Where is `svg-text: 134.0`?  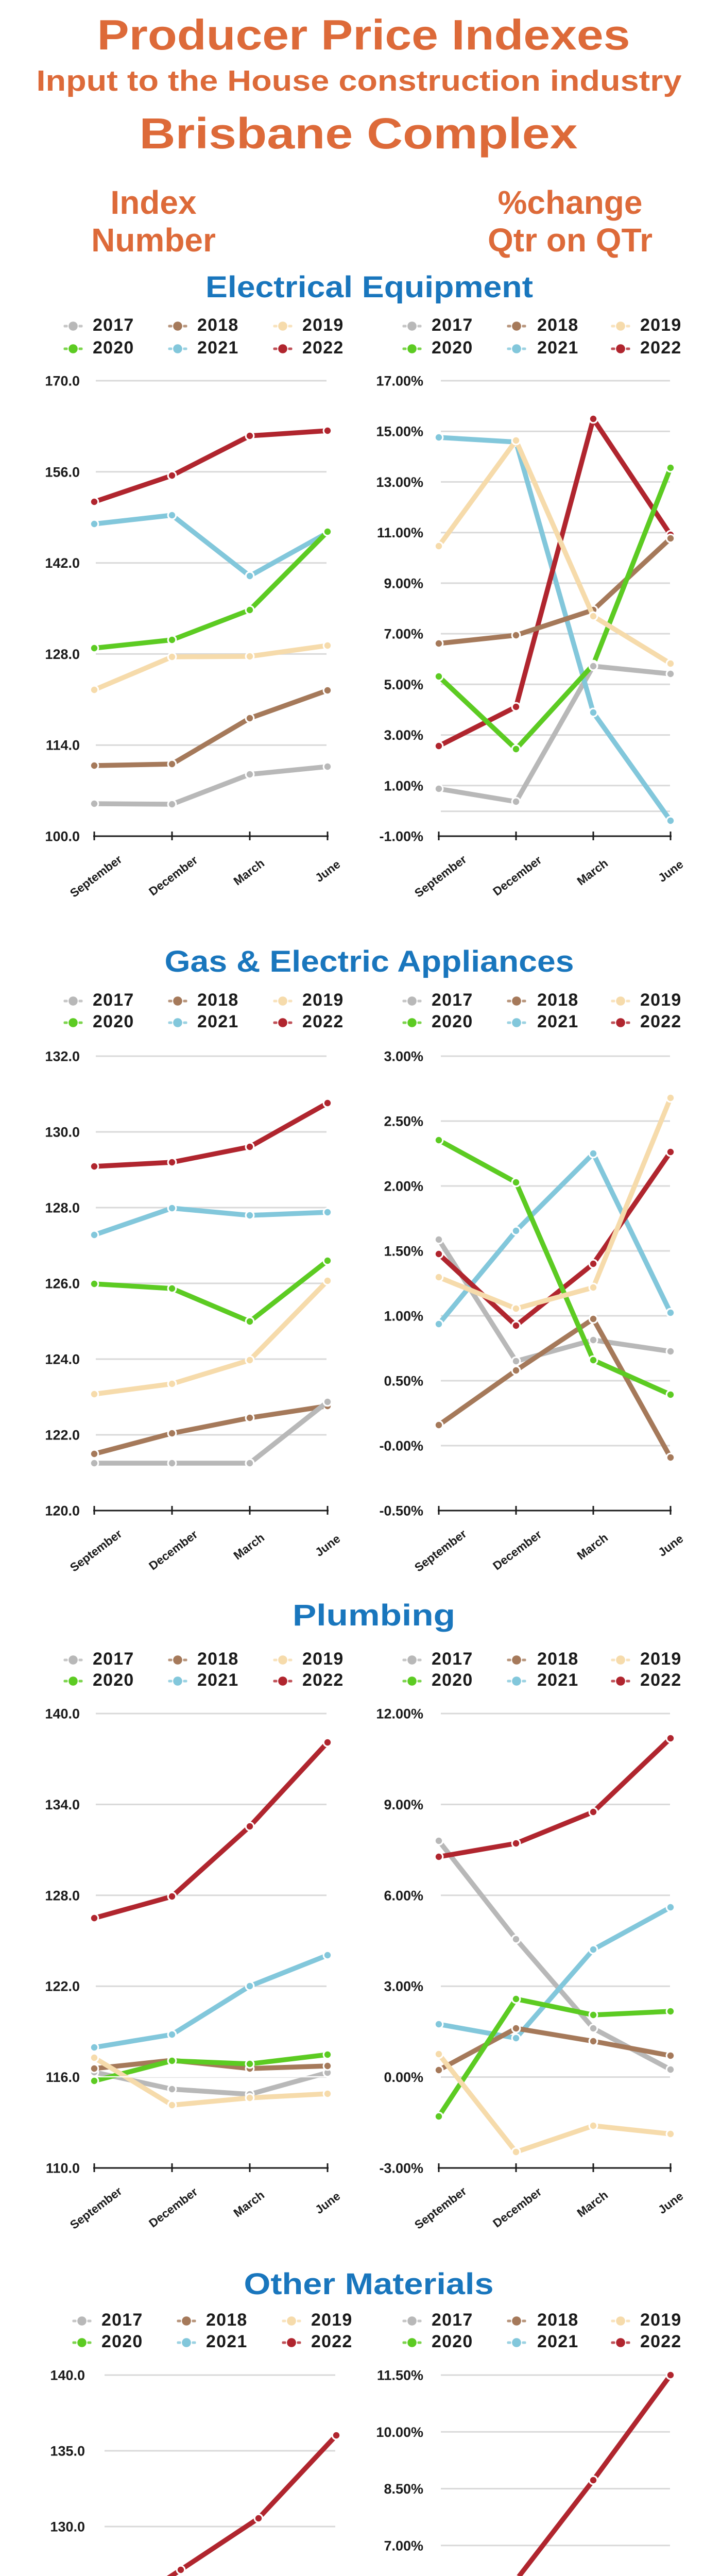
svg-text: 134.0 is located at coordinates (63, 1804).